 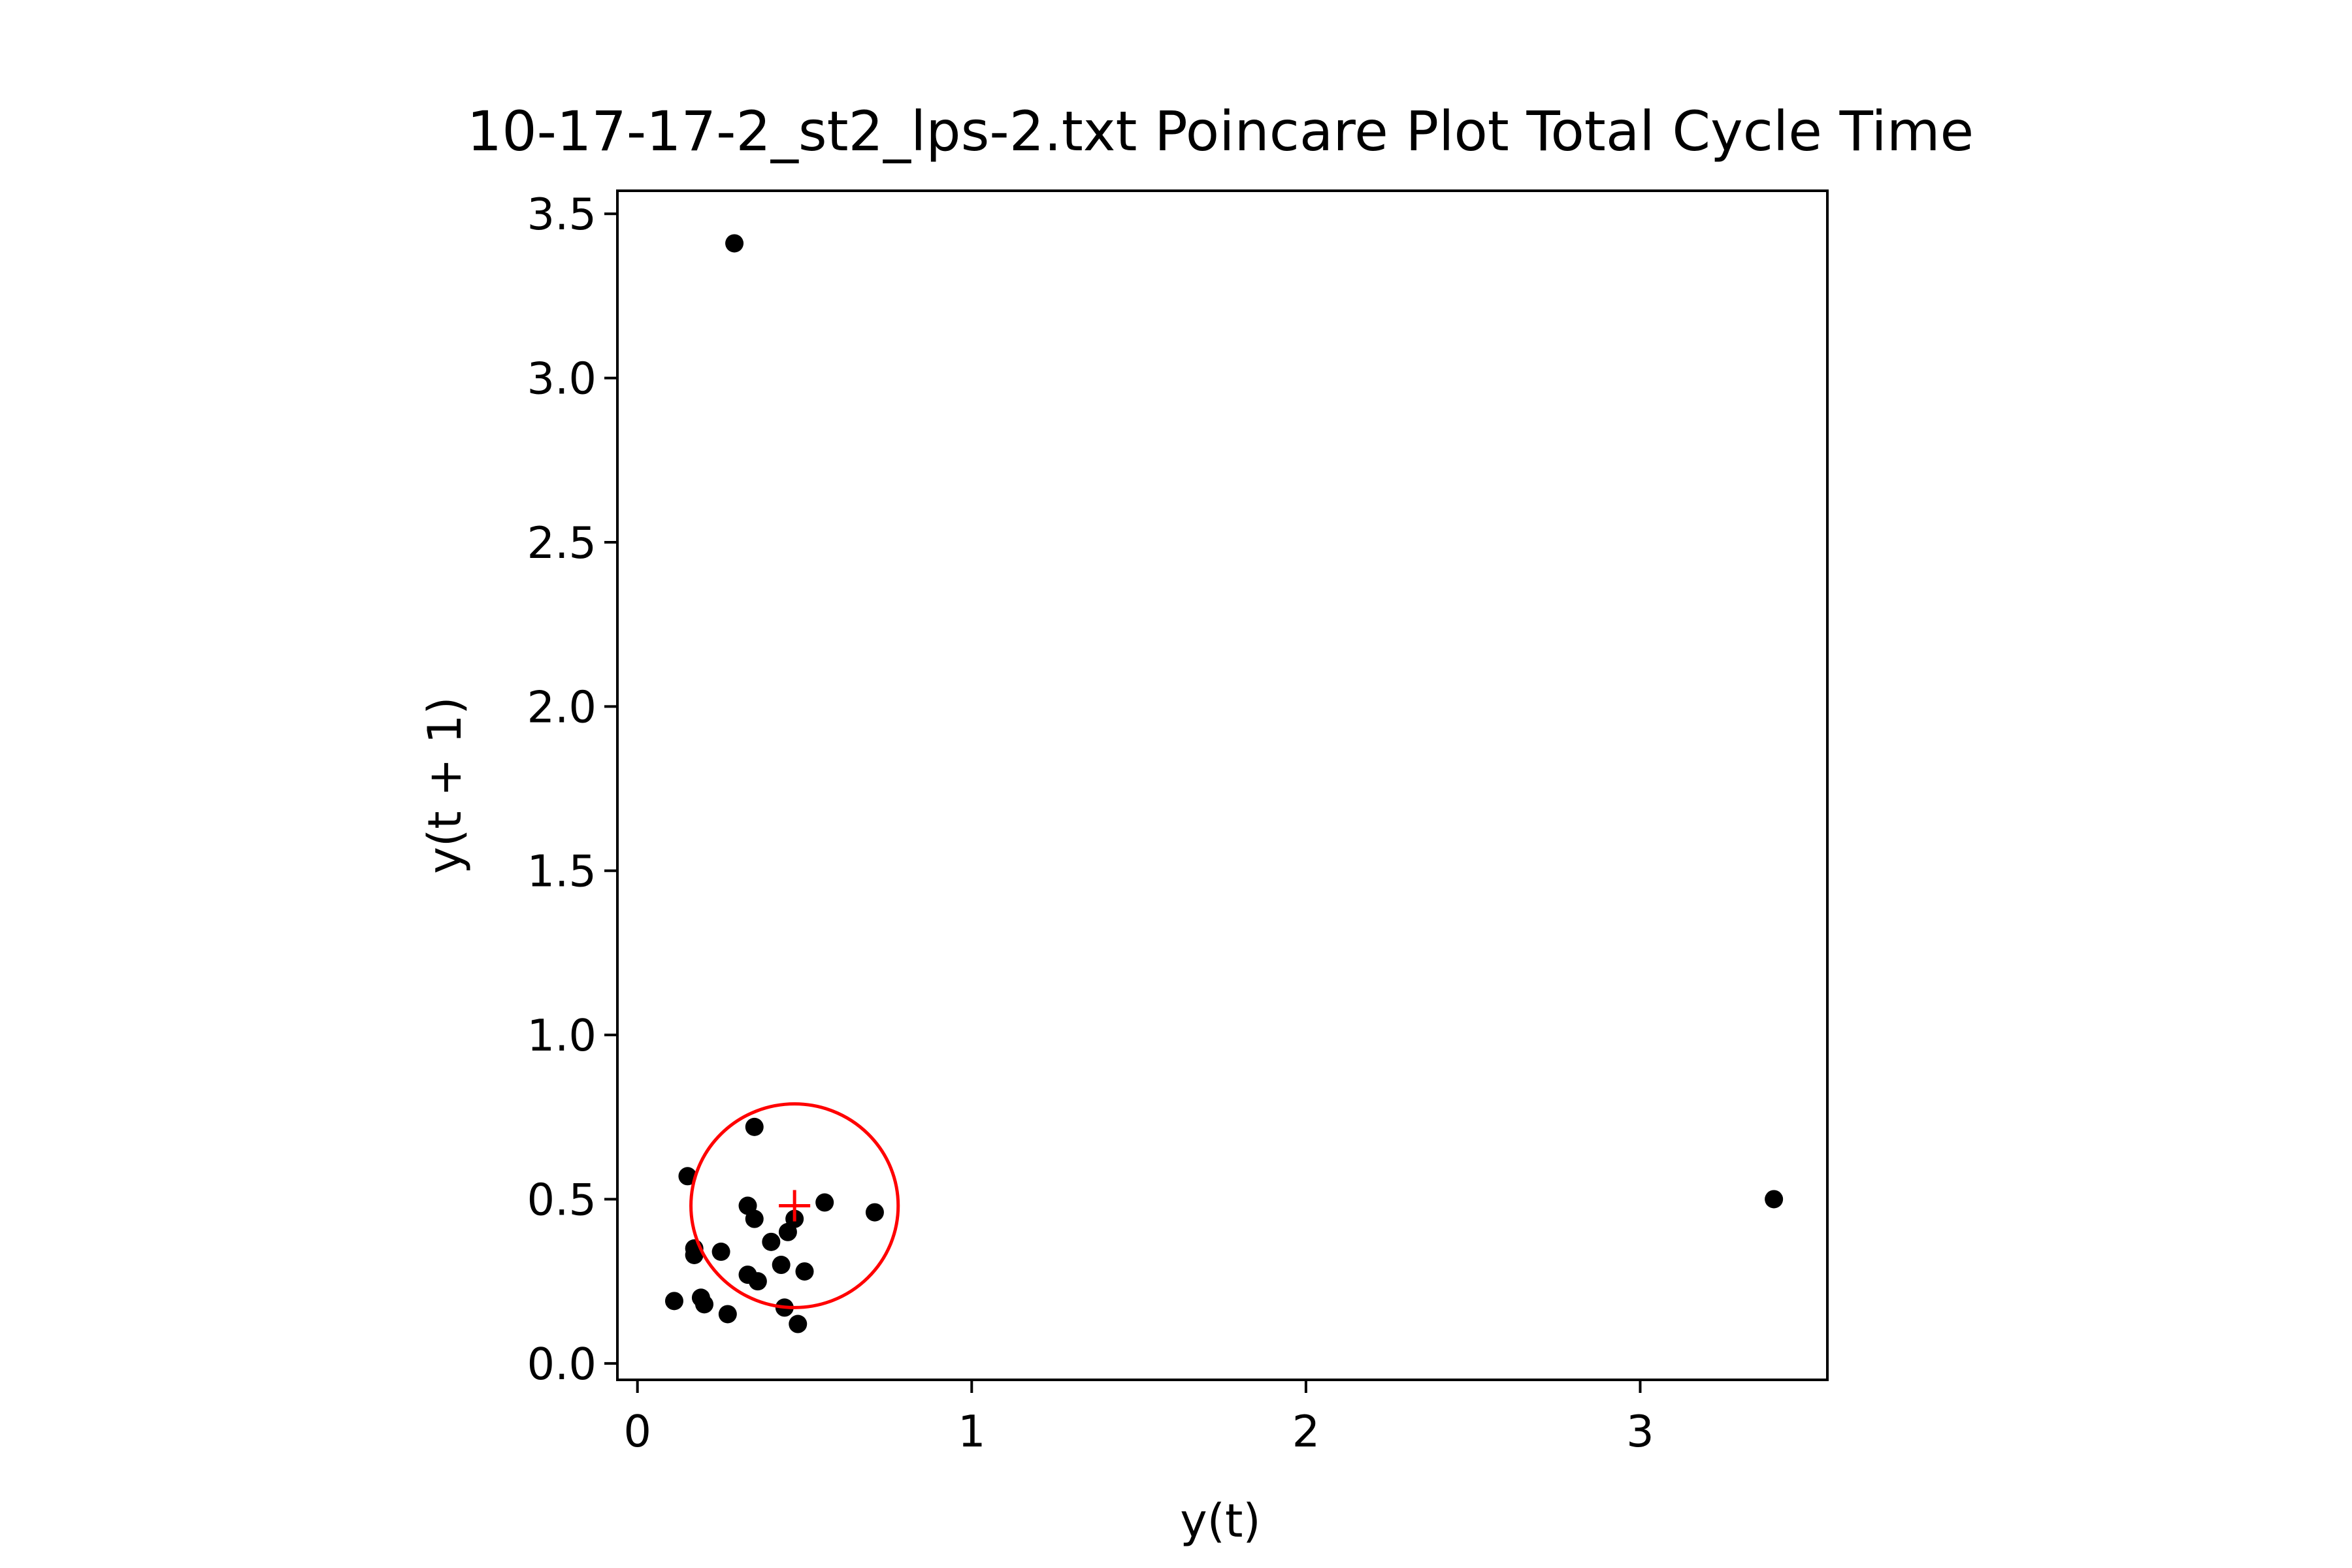 What do you see at coordinates (637, 1431) in the screenshot?
I see `x-tick-label: 0` at bounding box center [637, 1431].